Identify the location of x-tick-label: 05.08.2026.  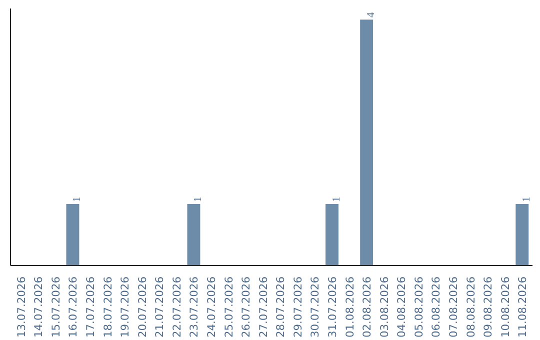
(419, 307).